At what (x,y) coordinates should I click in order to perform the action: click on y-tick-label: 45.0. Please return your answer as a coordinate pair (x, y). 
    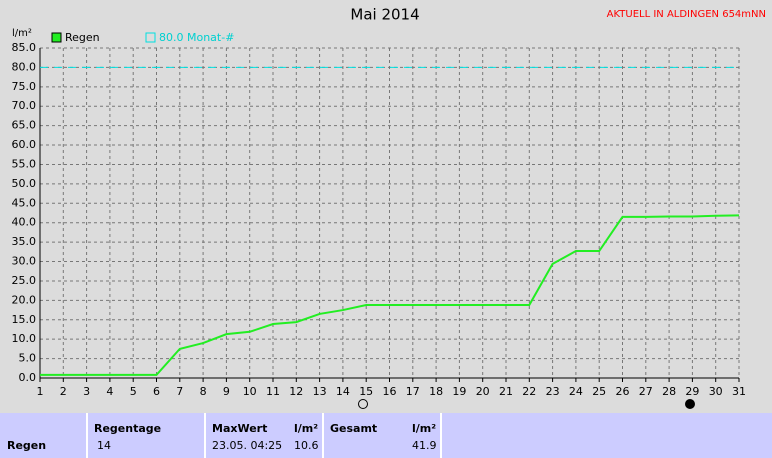
    Looking at the image, I should click on (24, 202).